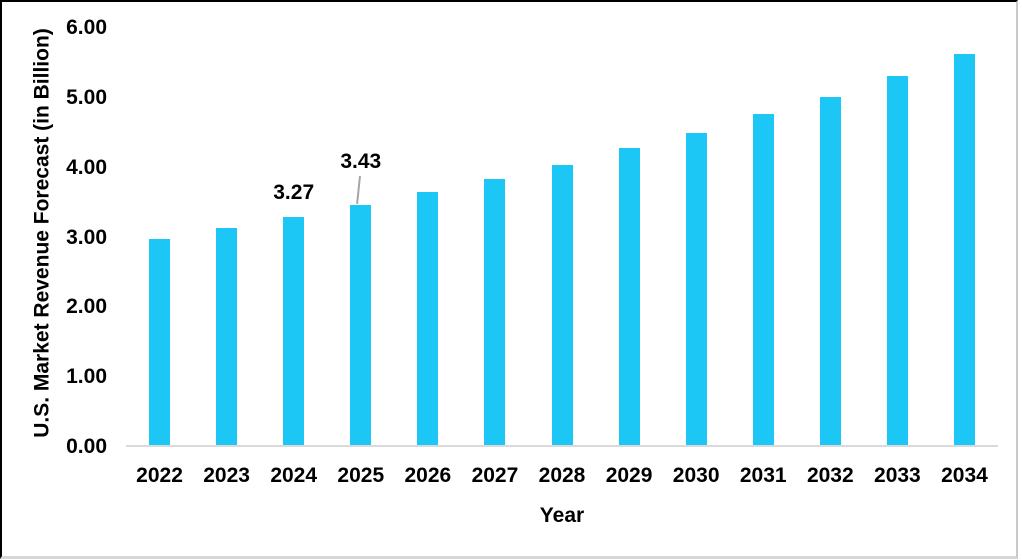 Image resolution: width=1022 pixels, height=560 pixels. What do you see at coordinates (226, 475) in the screenshot?
I see `x-tick-2023: 2023` at bounding box center [226, 475].